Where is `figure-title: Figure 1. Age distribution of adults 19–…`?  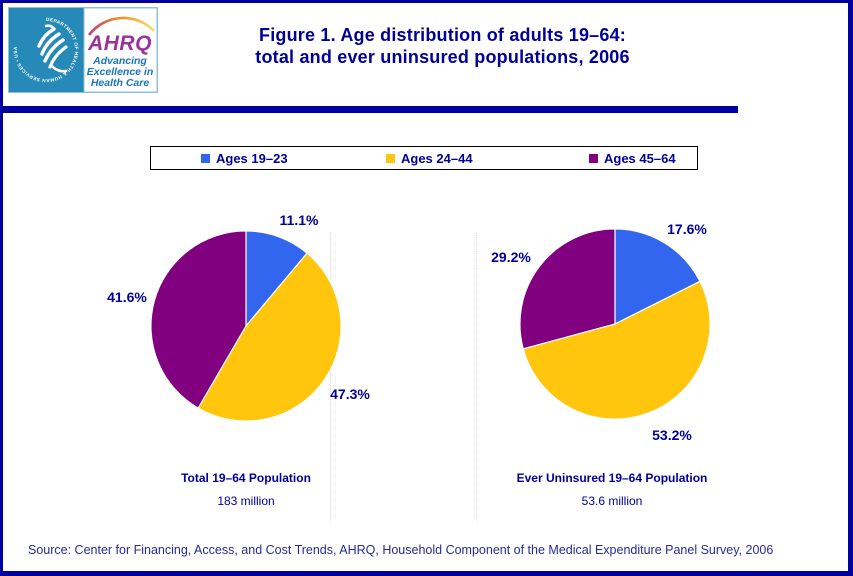 figure-title: Figure 1. Age distribution of adults 19–… is located at coordinates (442, 46).